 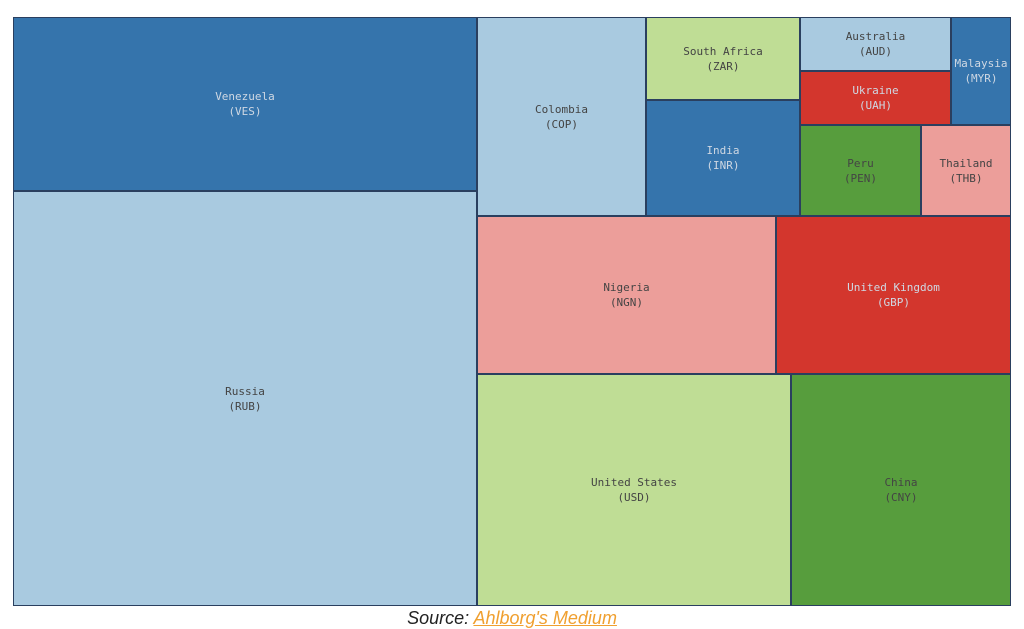 What do you see at coordinates (634, 497) in the screenshot?
I see `tile-currency-code: (USD)` at bounding box center [634, 497].